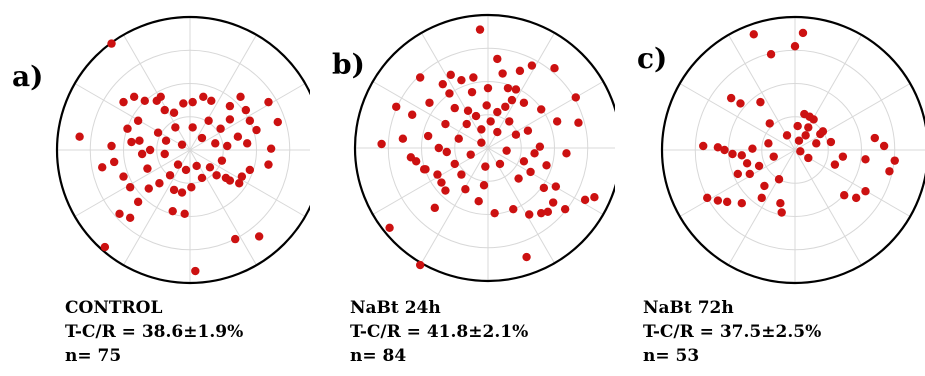 The width and height of the screenshot is (925, 376). Describe the element at coordinates (154, 332) in the screenshot. I see `tcr-value: T-C/R = 38.6±1.9%` at that location.